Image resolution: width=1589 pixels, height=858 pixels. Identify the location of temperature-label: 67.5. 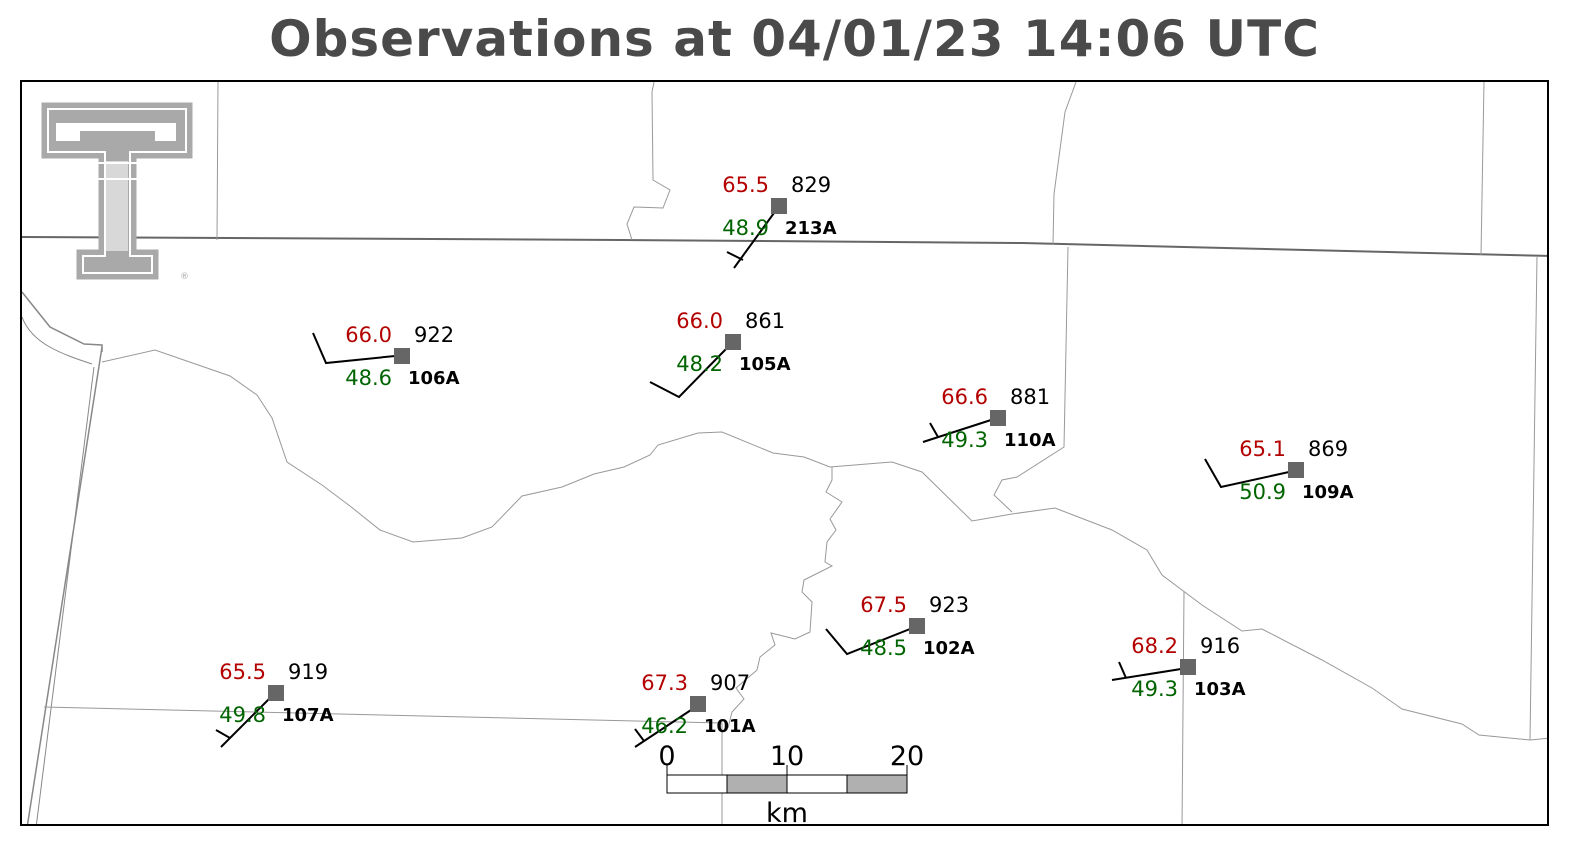
(883, 605).